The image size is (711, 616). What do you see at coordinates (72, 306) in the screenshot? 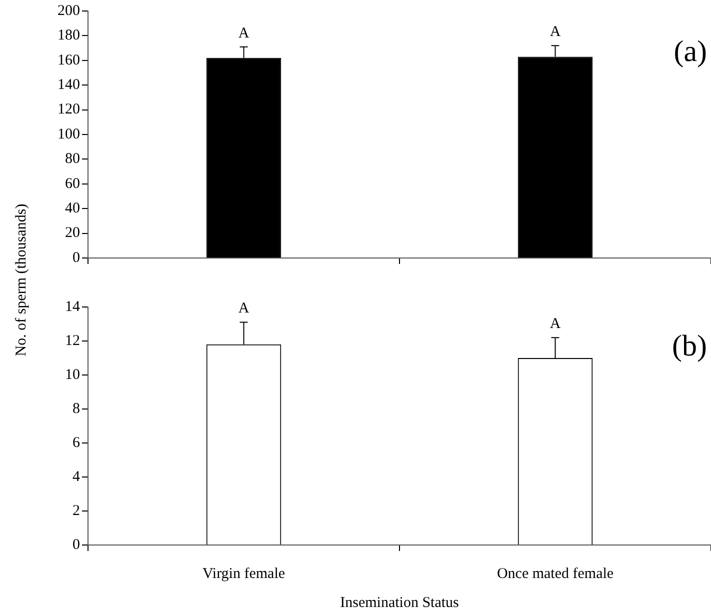
I see `y-tick-label: 14` at bounding box center [72, 306].